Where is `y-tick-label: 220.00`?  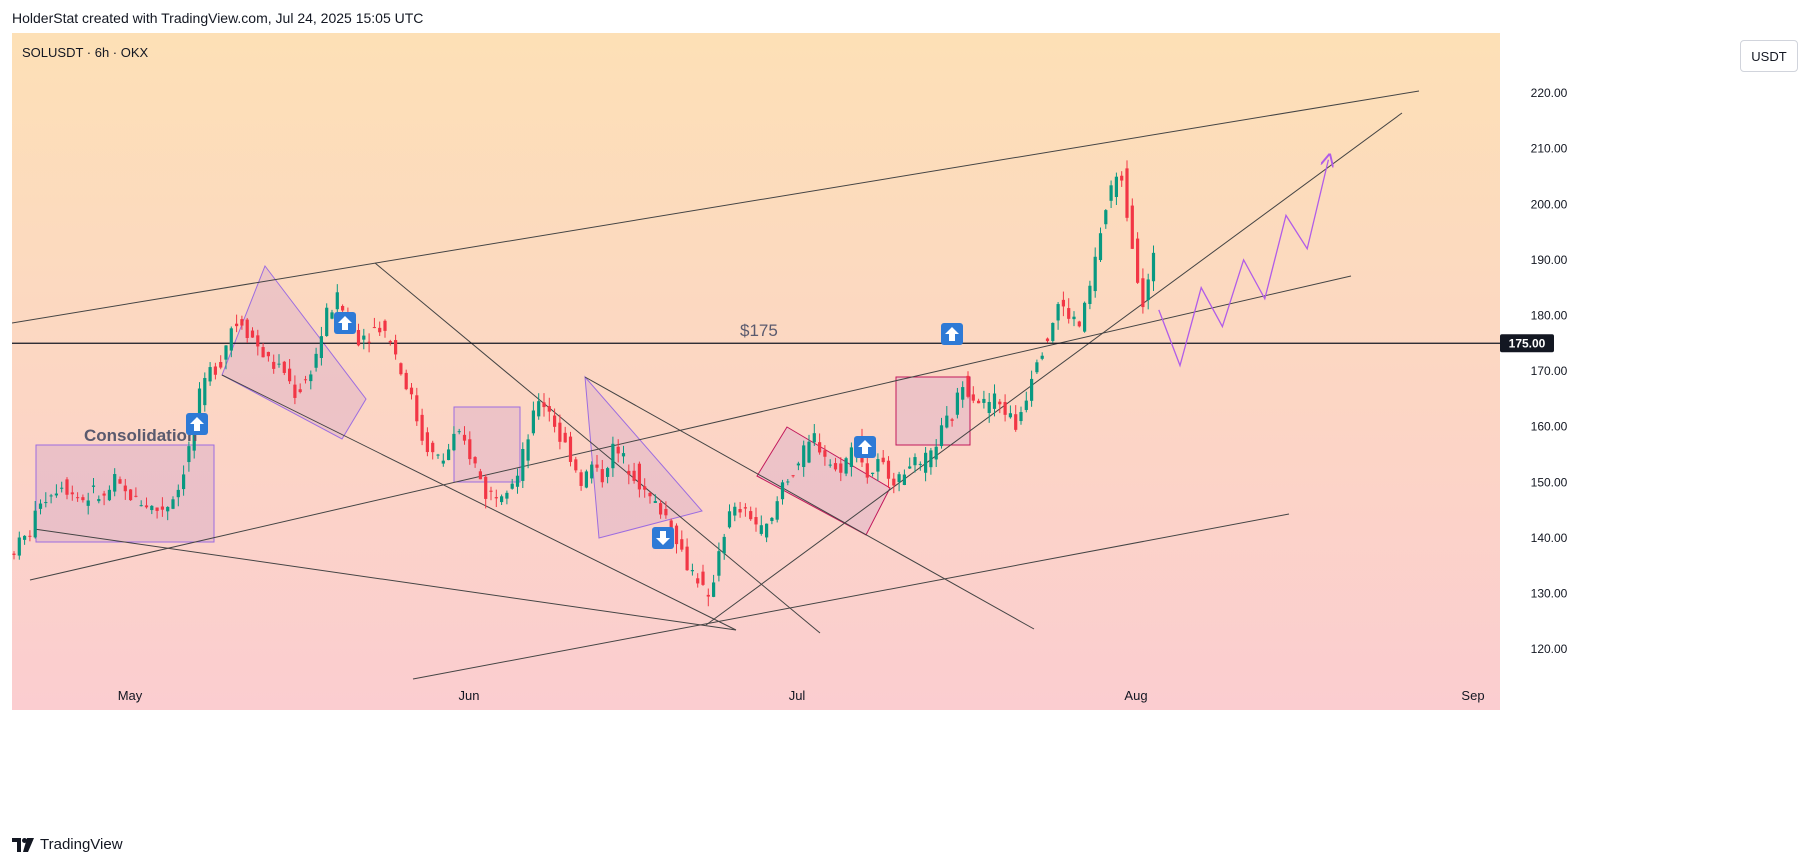 y-tick-label: 220.00 is located at coordinates (1549, 93).